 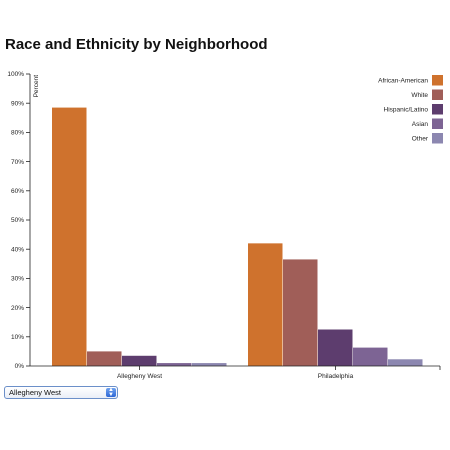 What do you see at coordinates (111, 392) in the screenshot?
I see `up-down-arrows-icon: ▲ ▼` at bounding box center [111, 392].